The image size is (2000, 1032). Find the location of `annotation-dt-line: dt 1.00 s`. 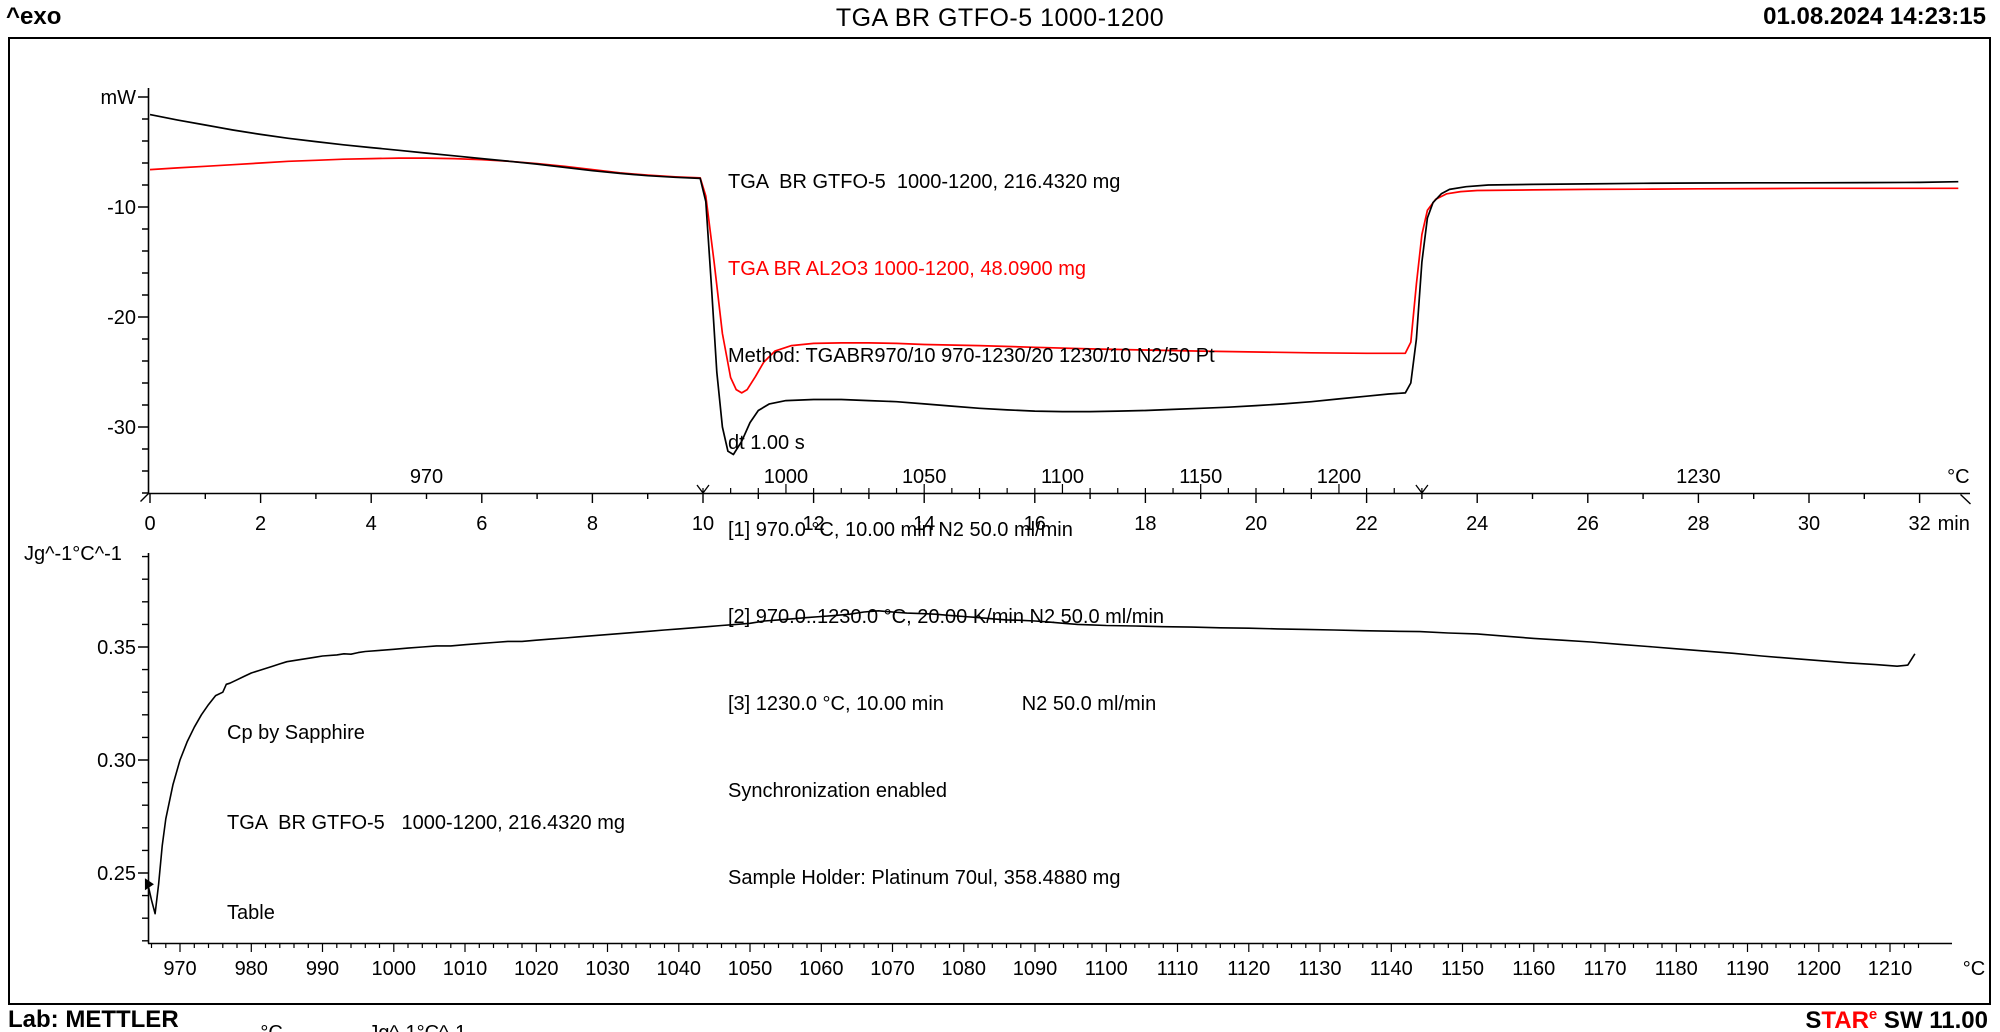

annotation-dt-line: dt 1.00 s is located at coordinates (766, 443).